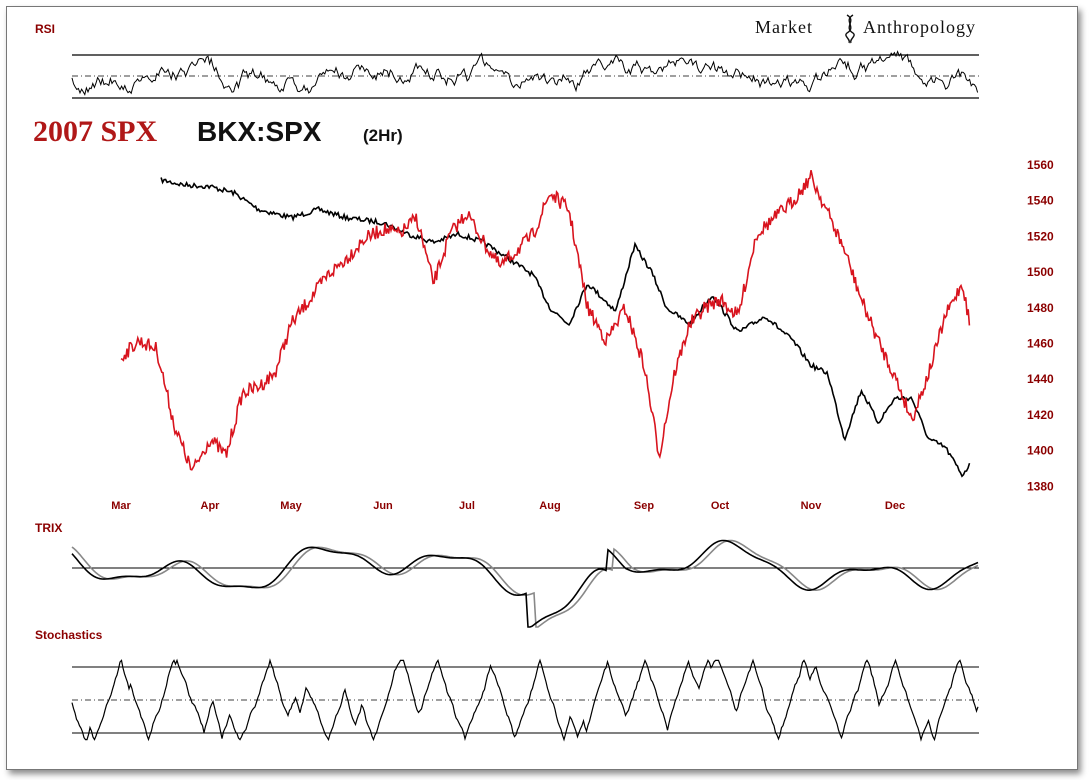  I want to click on trix-line, so click(525, 583).